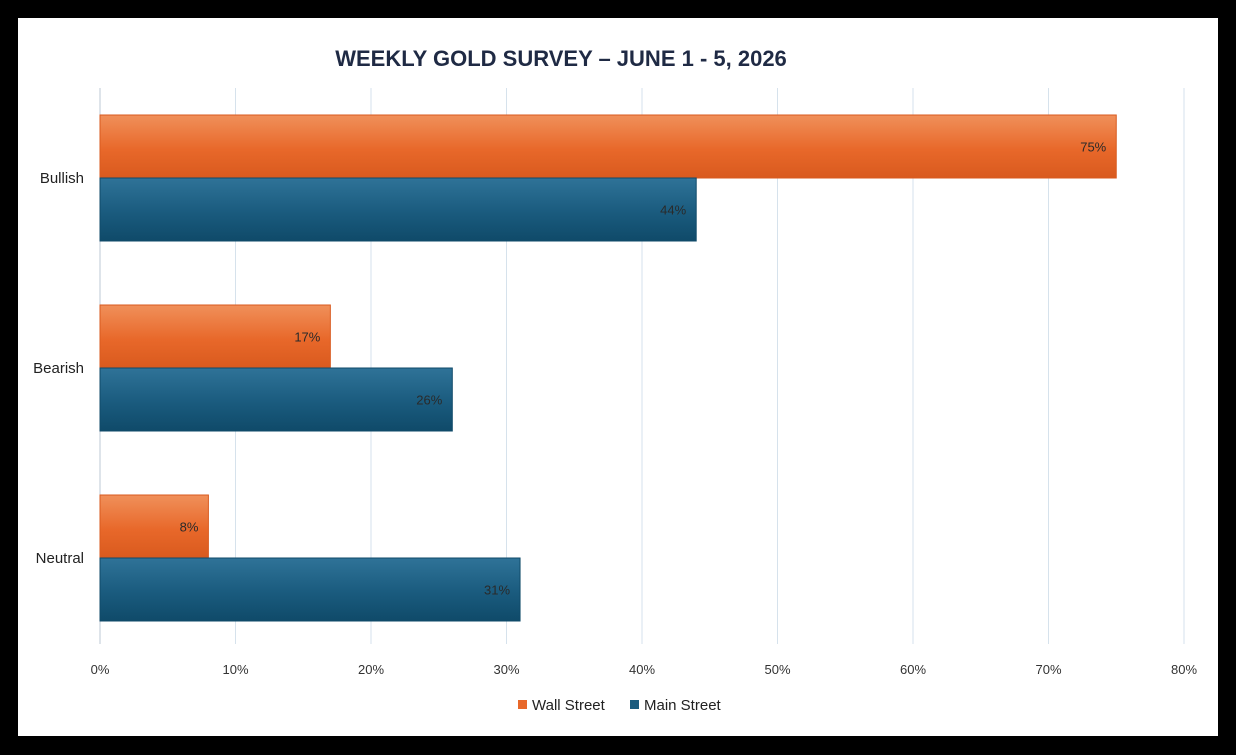 The width and height of the screenshot is (1236, 755). Describe the element at coordinates (371, 669) in the screenshot. I see `x-tick-label: 20%` at that location.